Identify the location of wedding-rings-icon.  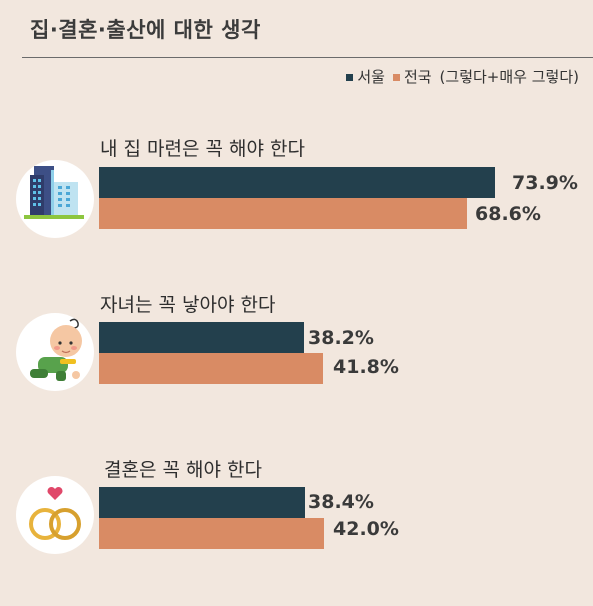
(55, 515).